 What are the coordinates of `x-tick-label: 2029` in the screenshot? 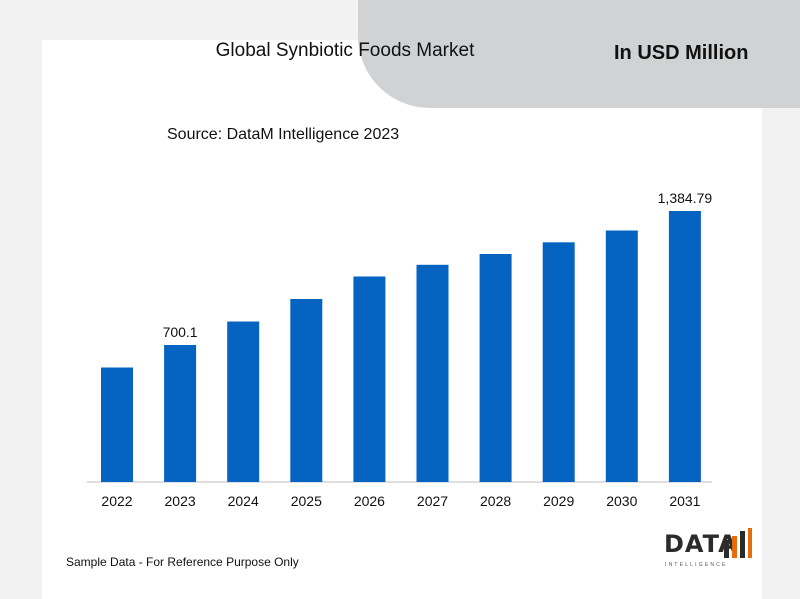 It's located at (558, 501).